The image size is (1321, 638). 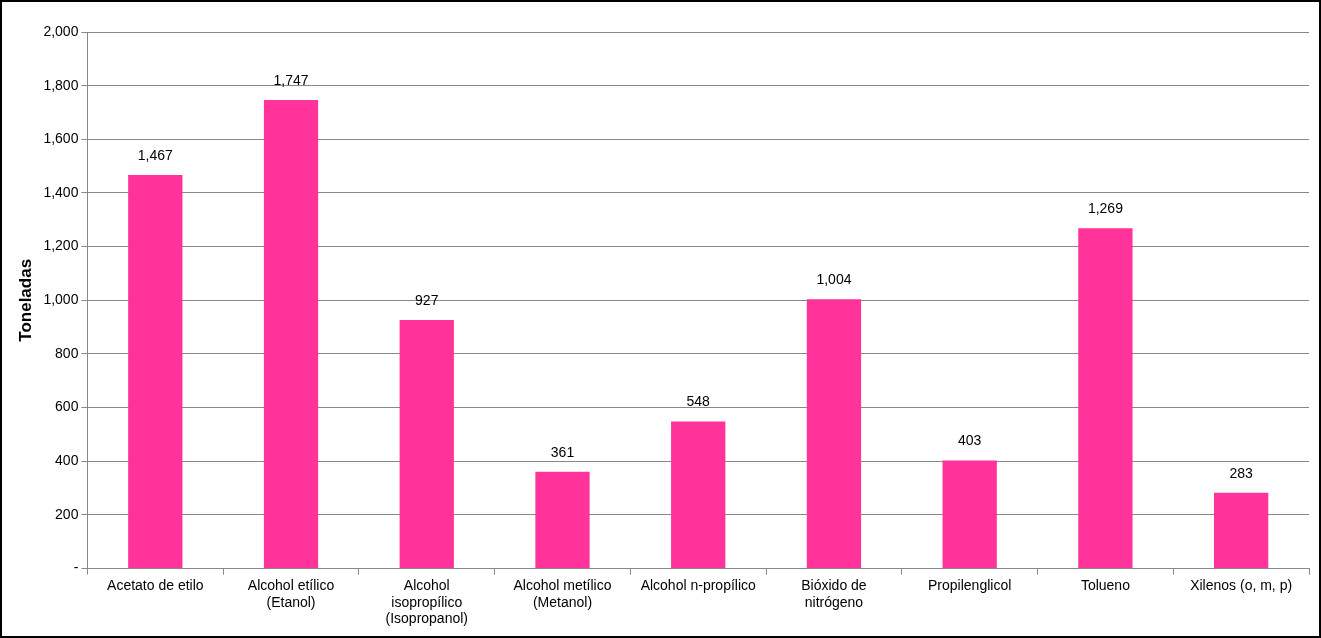 I want to click on y-tick-label: 200, so click(x=67, y=513).